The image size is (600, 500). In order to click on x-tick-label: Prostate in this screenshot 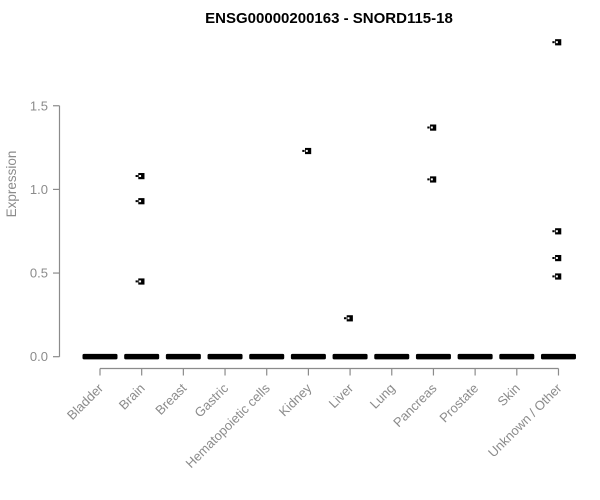, I will do `click(458, 403)`.